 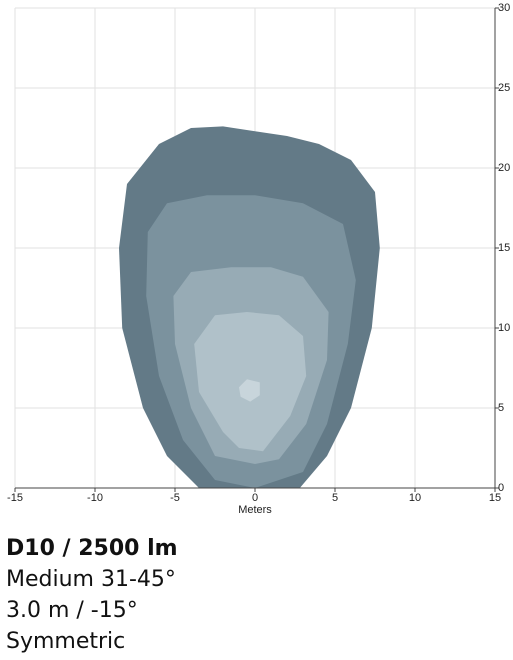 I want to click on y-tick-label: 0, so click(x=501, y=488).